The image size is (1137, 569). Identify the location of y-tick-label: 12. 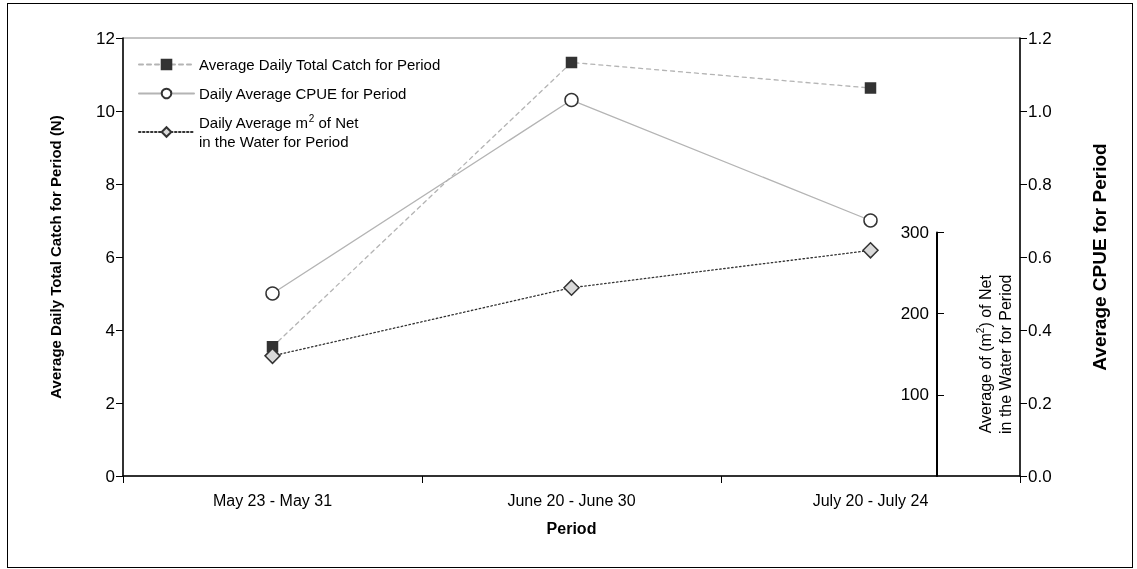
(105, 38).